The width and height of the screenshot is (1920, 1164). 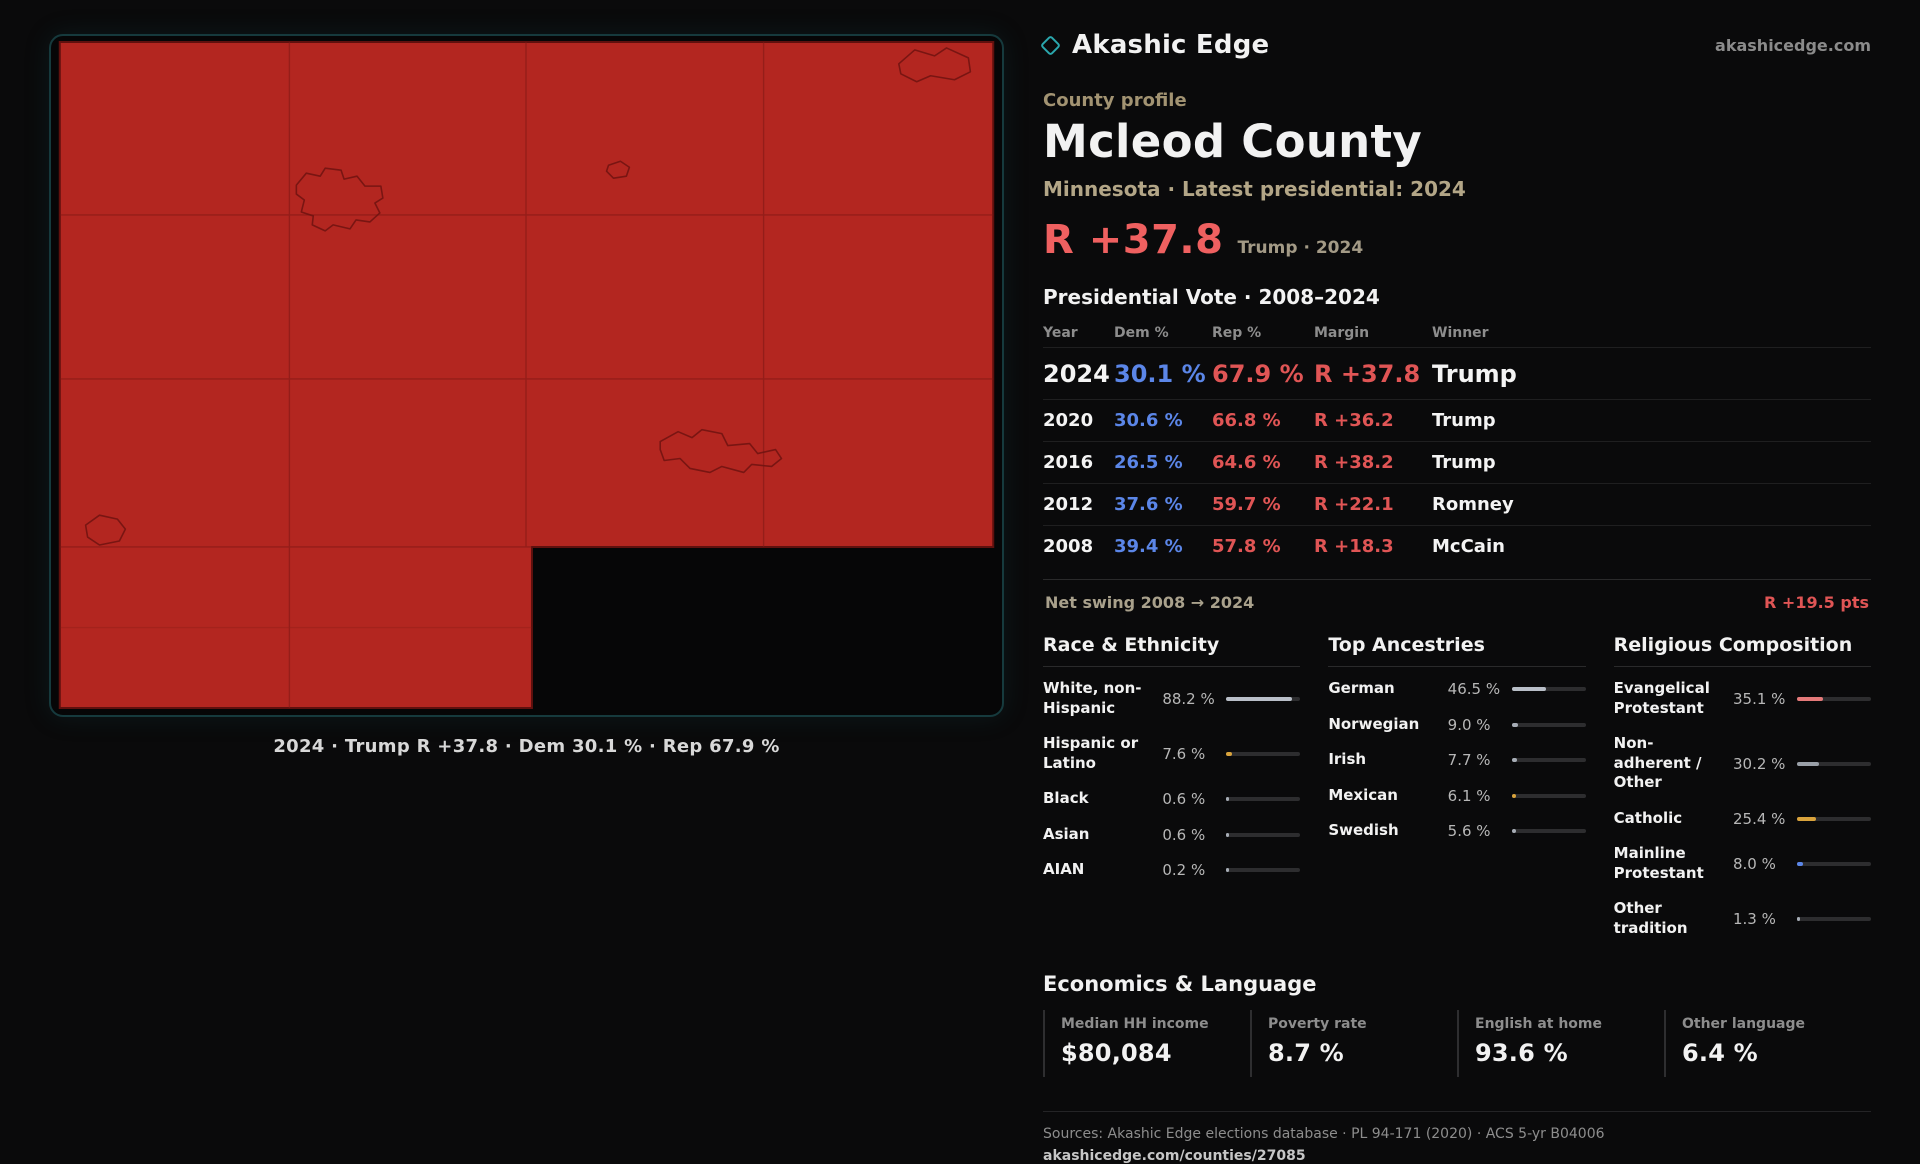 What do you see at coordinates (1148, 505) in the screenshot?
I see `vote-dem: 37.6 %` at bounding box center [1148, 505].